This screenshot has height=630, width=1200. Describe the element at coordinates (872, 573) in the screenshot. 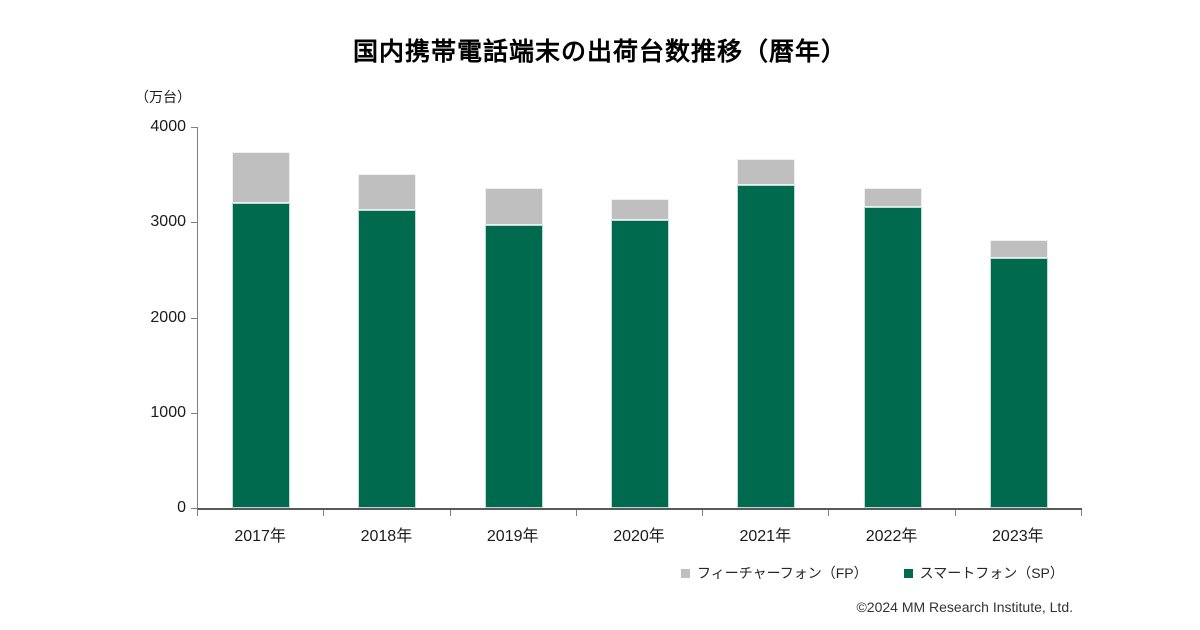

I see `legend: フィーチャーフォン（FP） スマートフォン（SP）` at that location.